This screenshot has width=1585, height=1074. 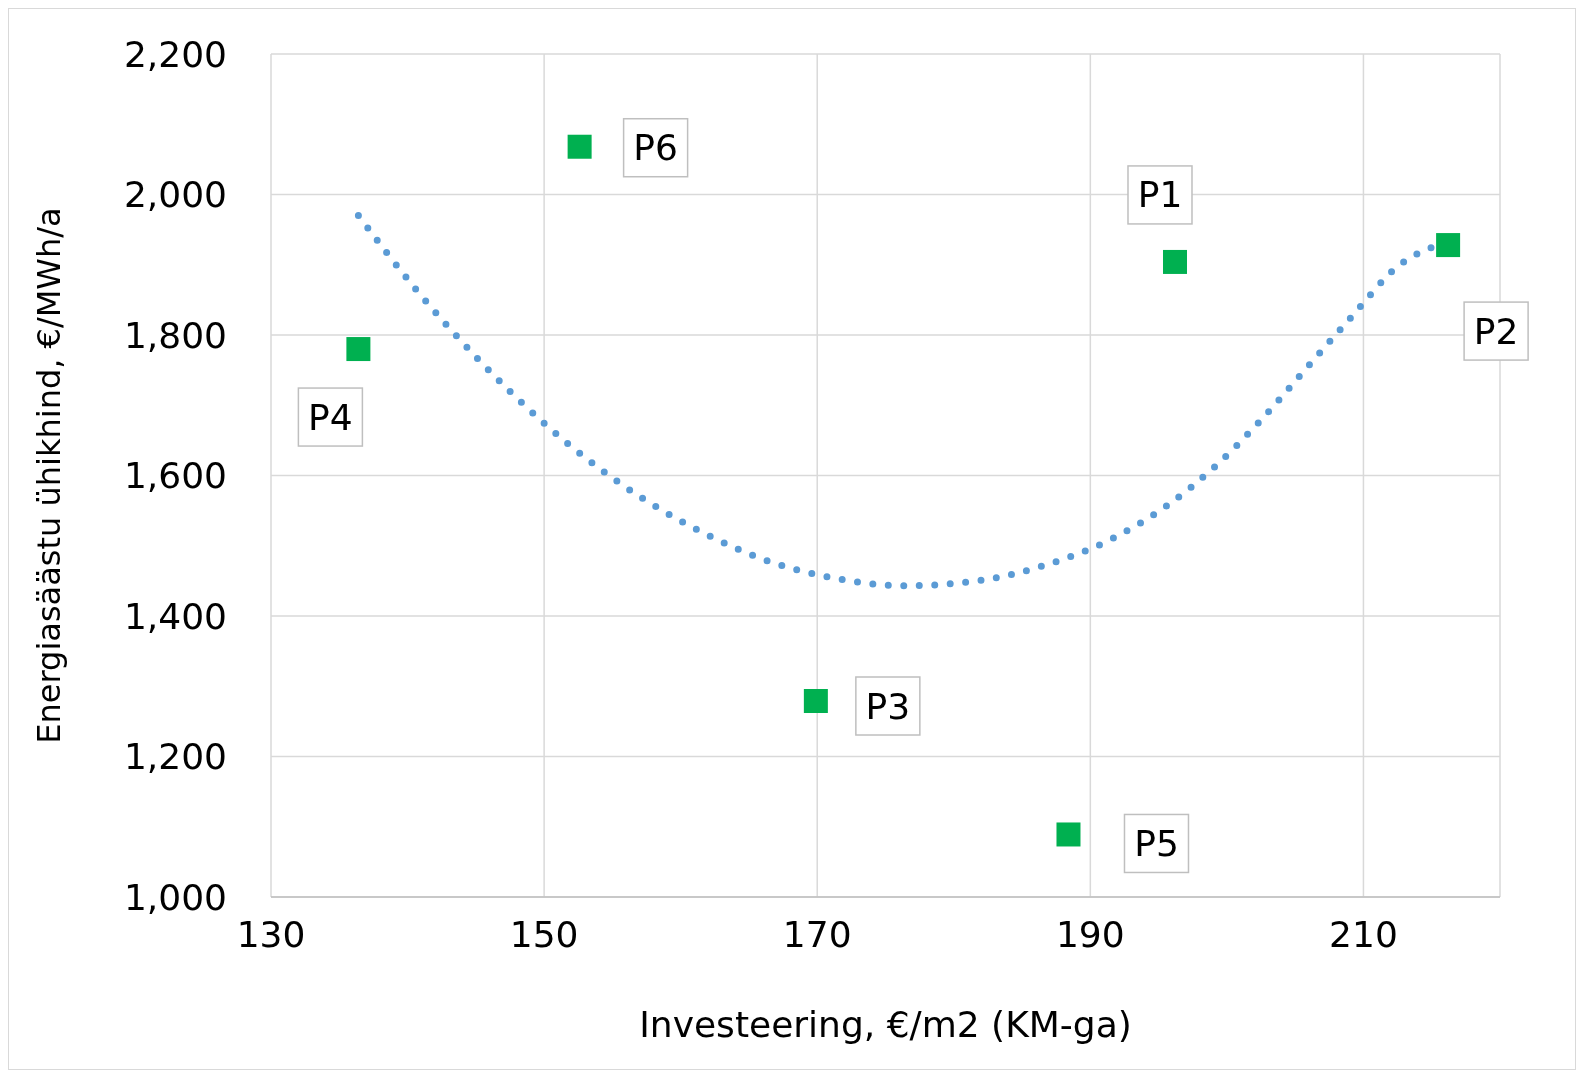 I want to click on y-tick-label: 1,200, so click(x=175, y=757).